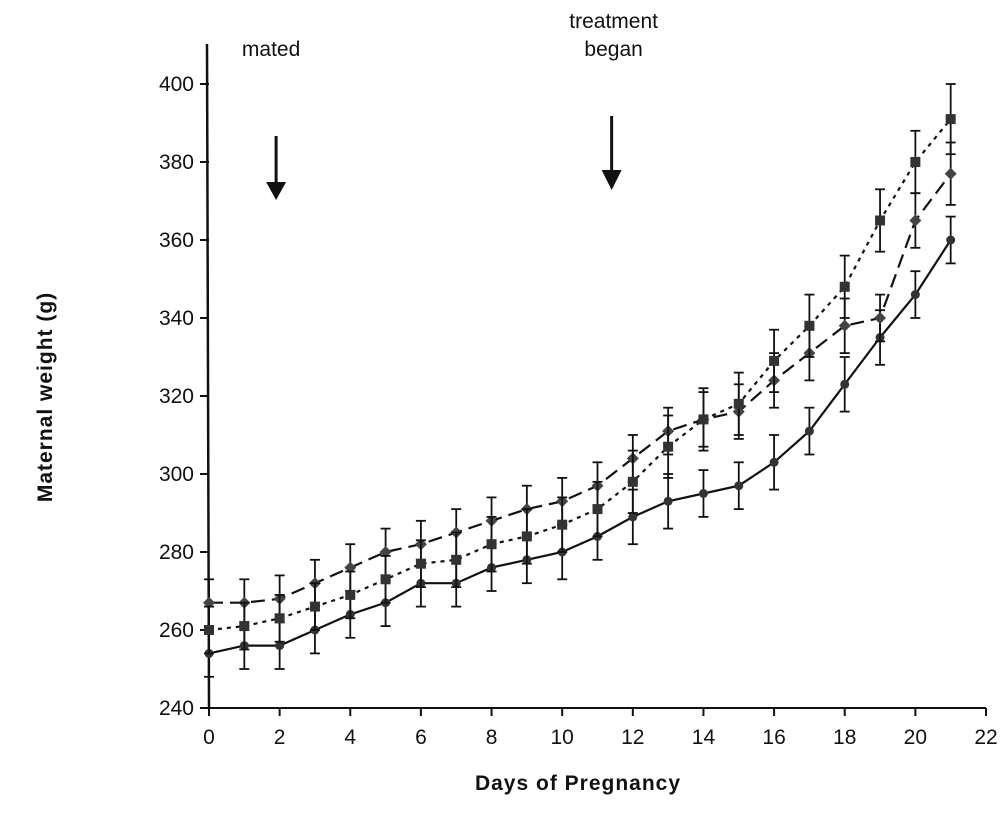  I want to click on x-tick-label: 4, so click(350, 737).